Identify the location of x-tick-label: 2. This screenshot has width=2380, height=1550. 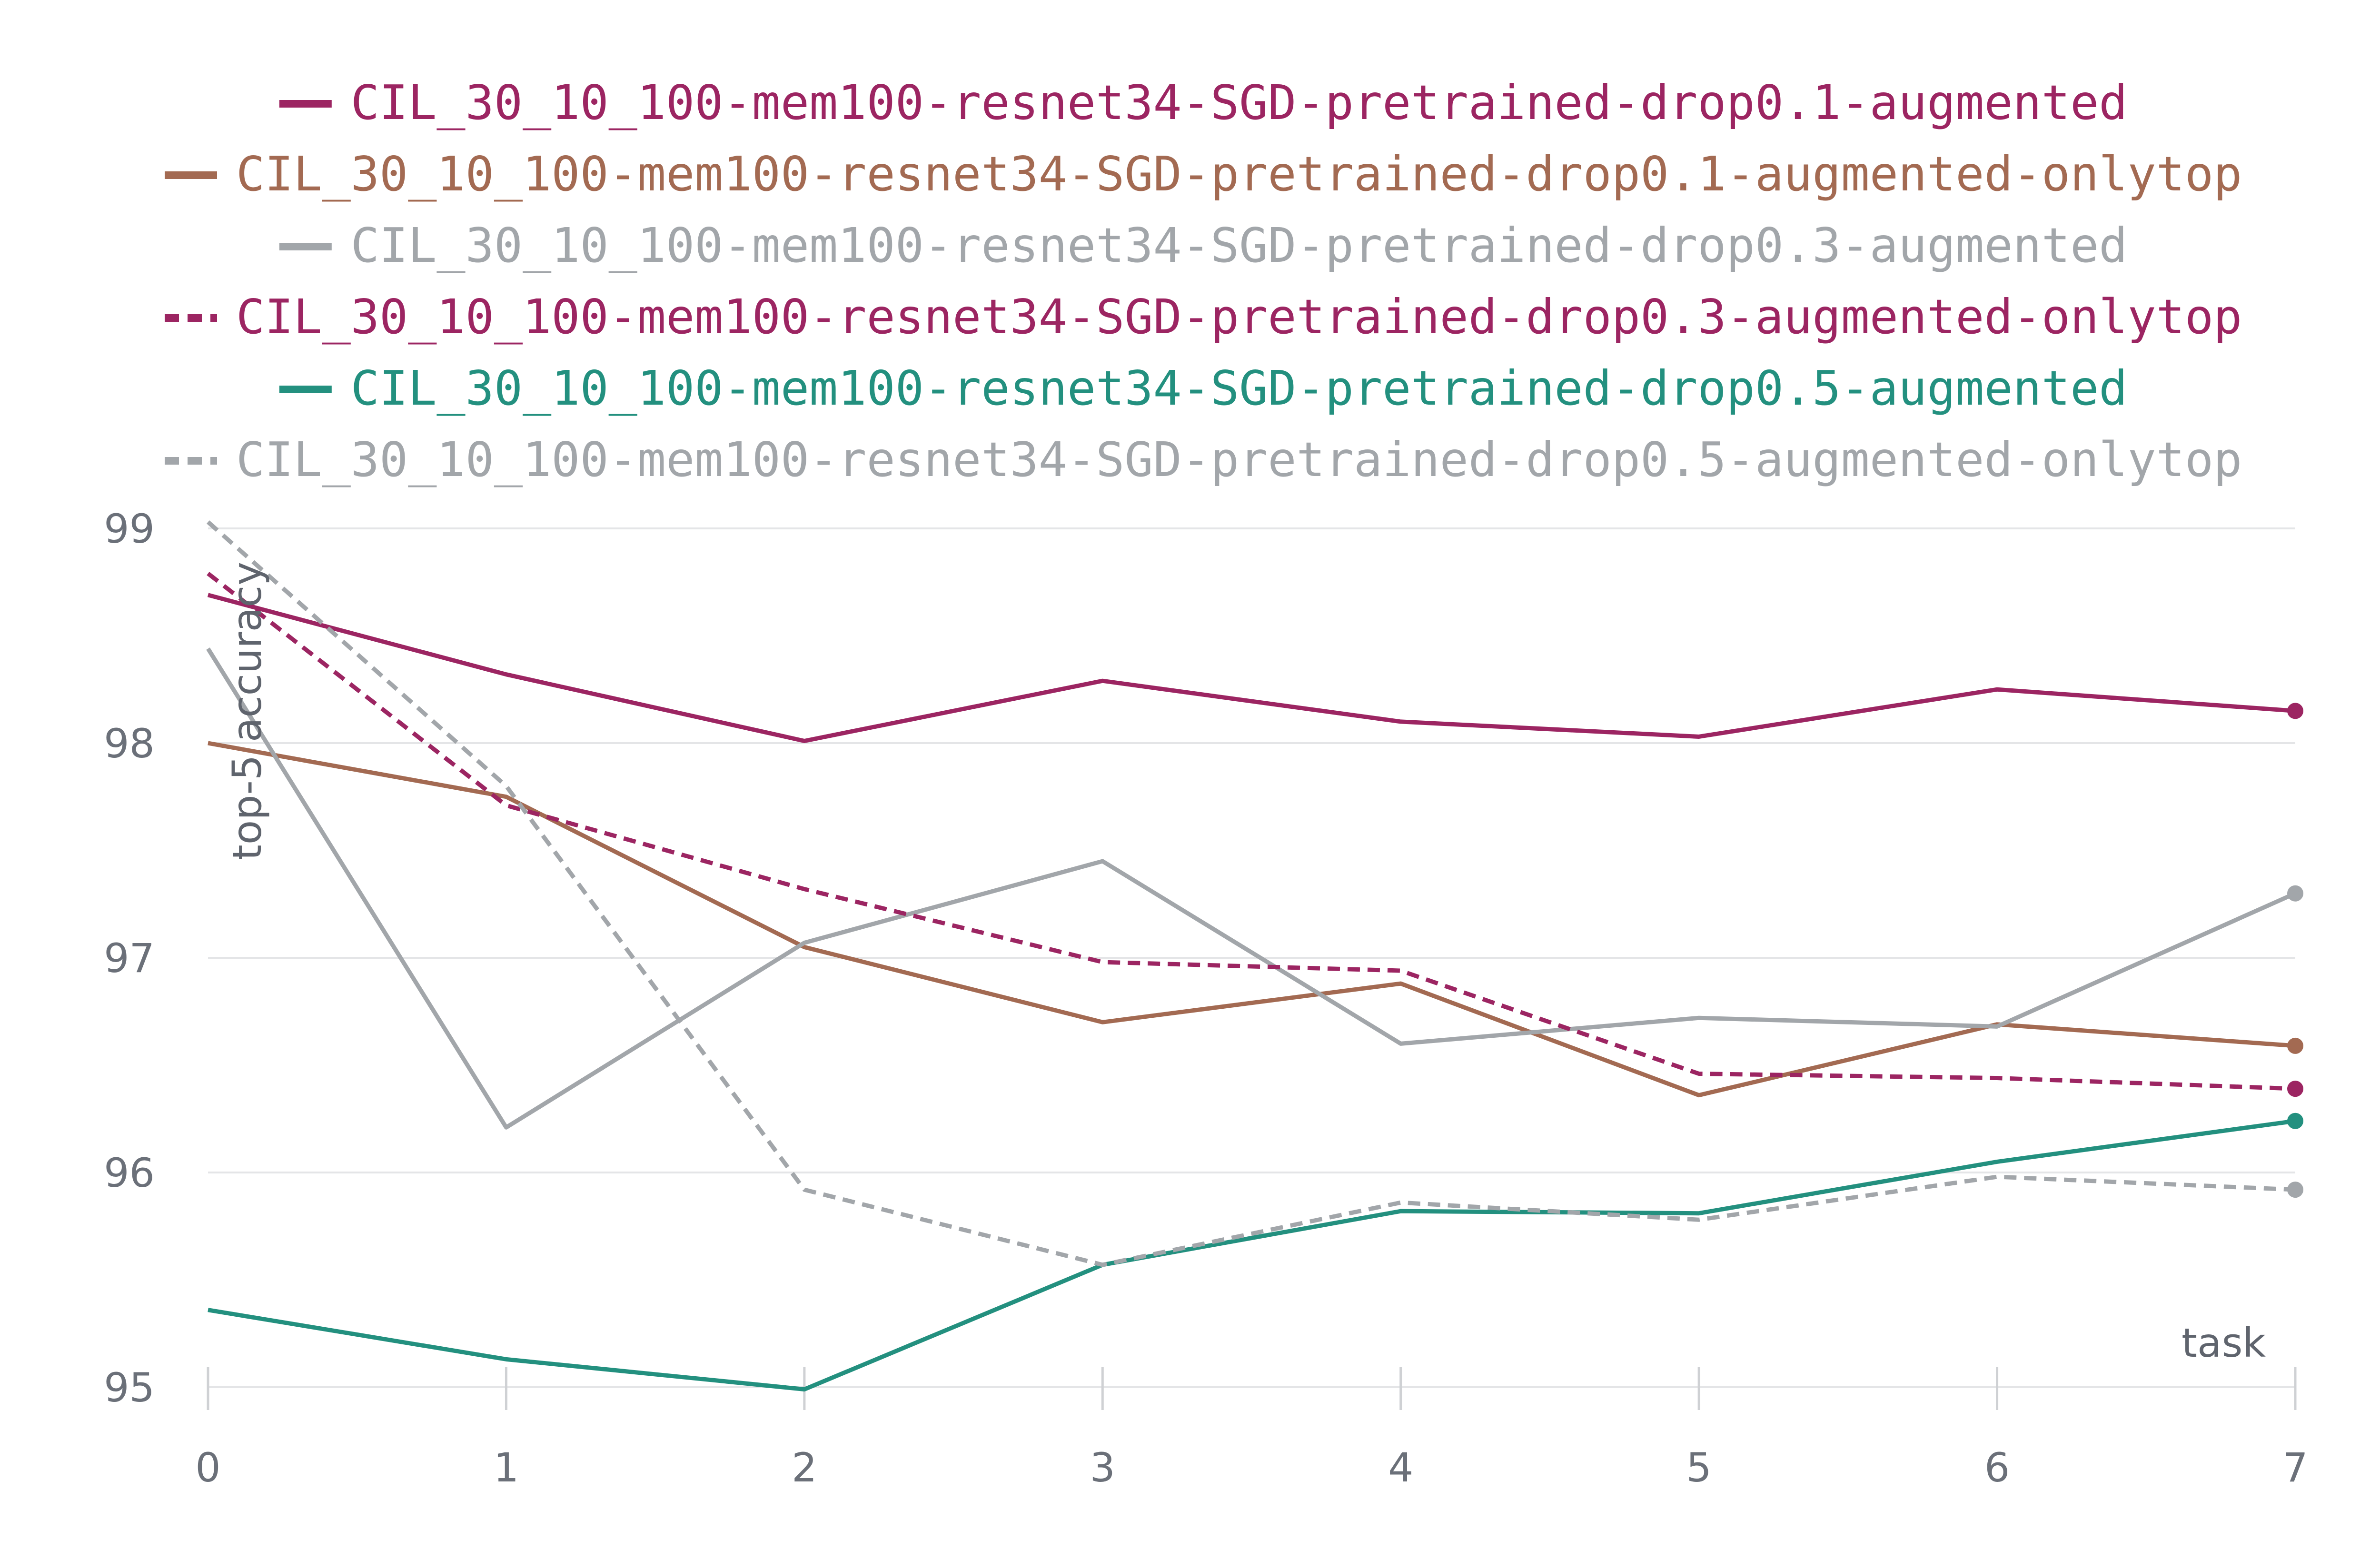
(804, 1467).